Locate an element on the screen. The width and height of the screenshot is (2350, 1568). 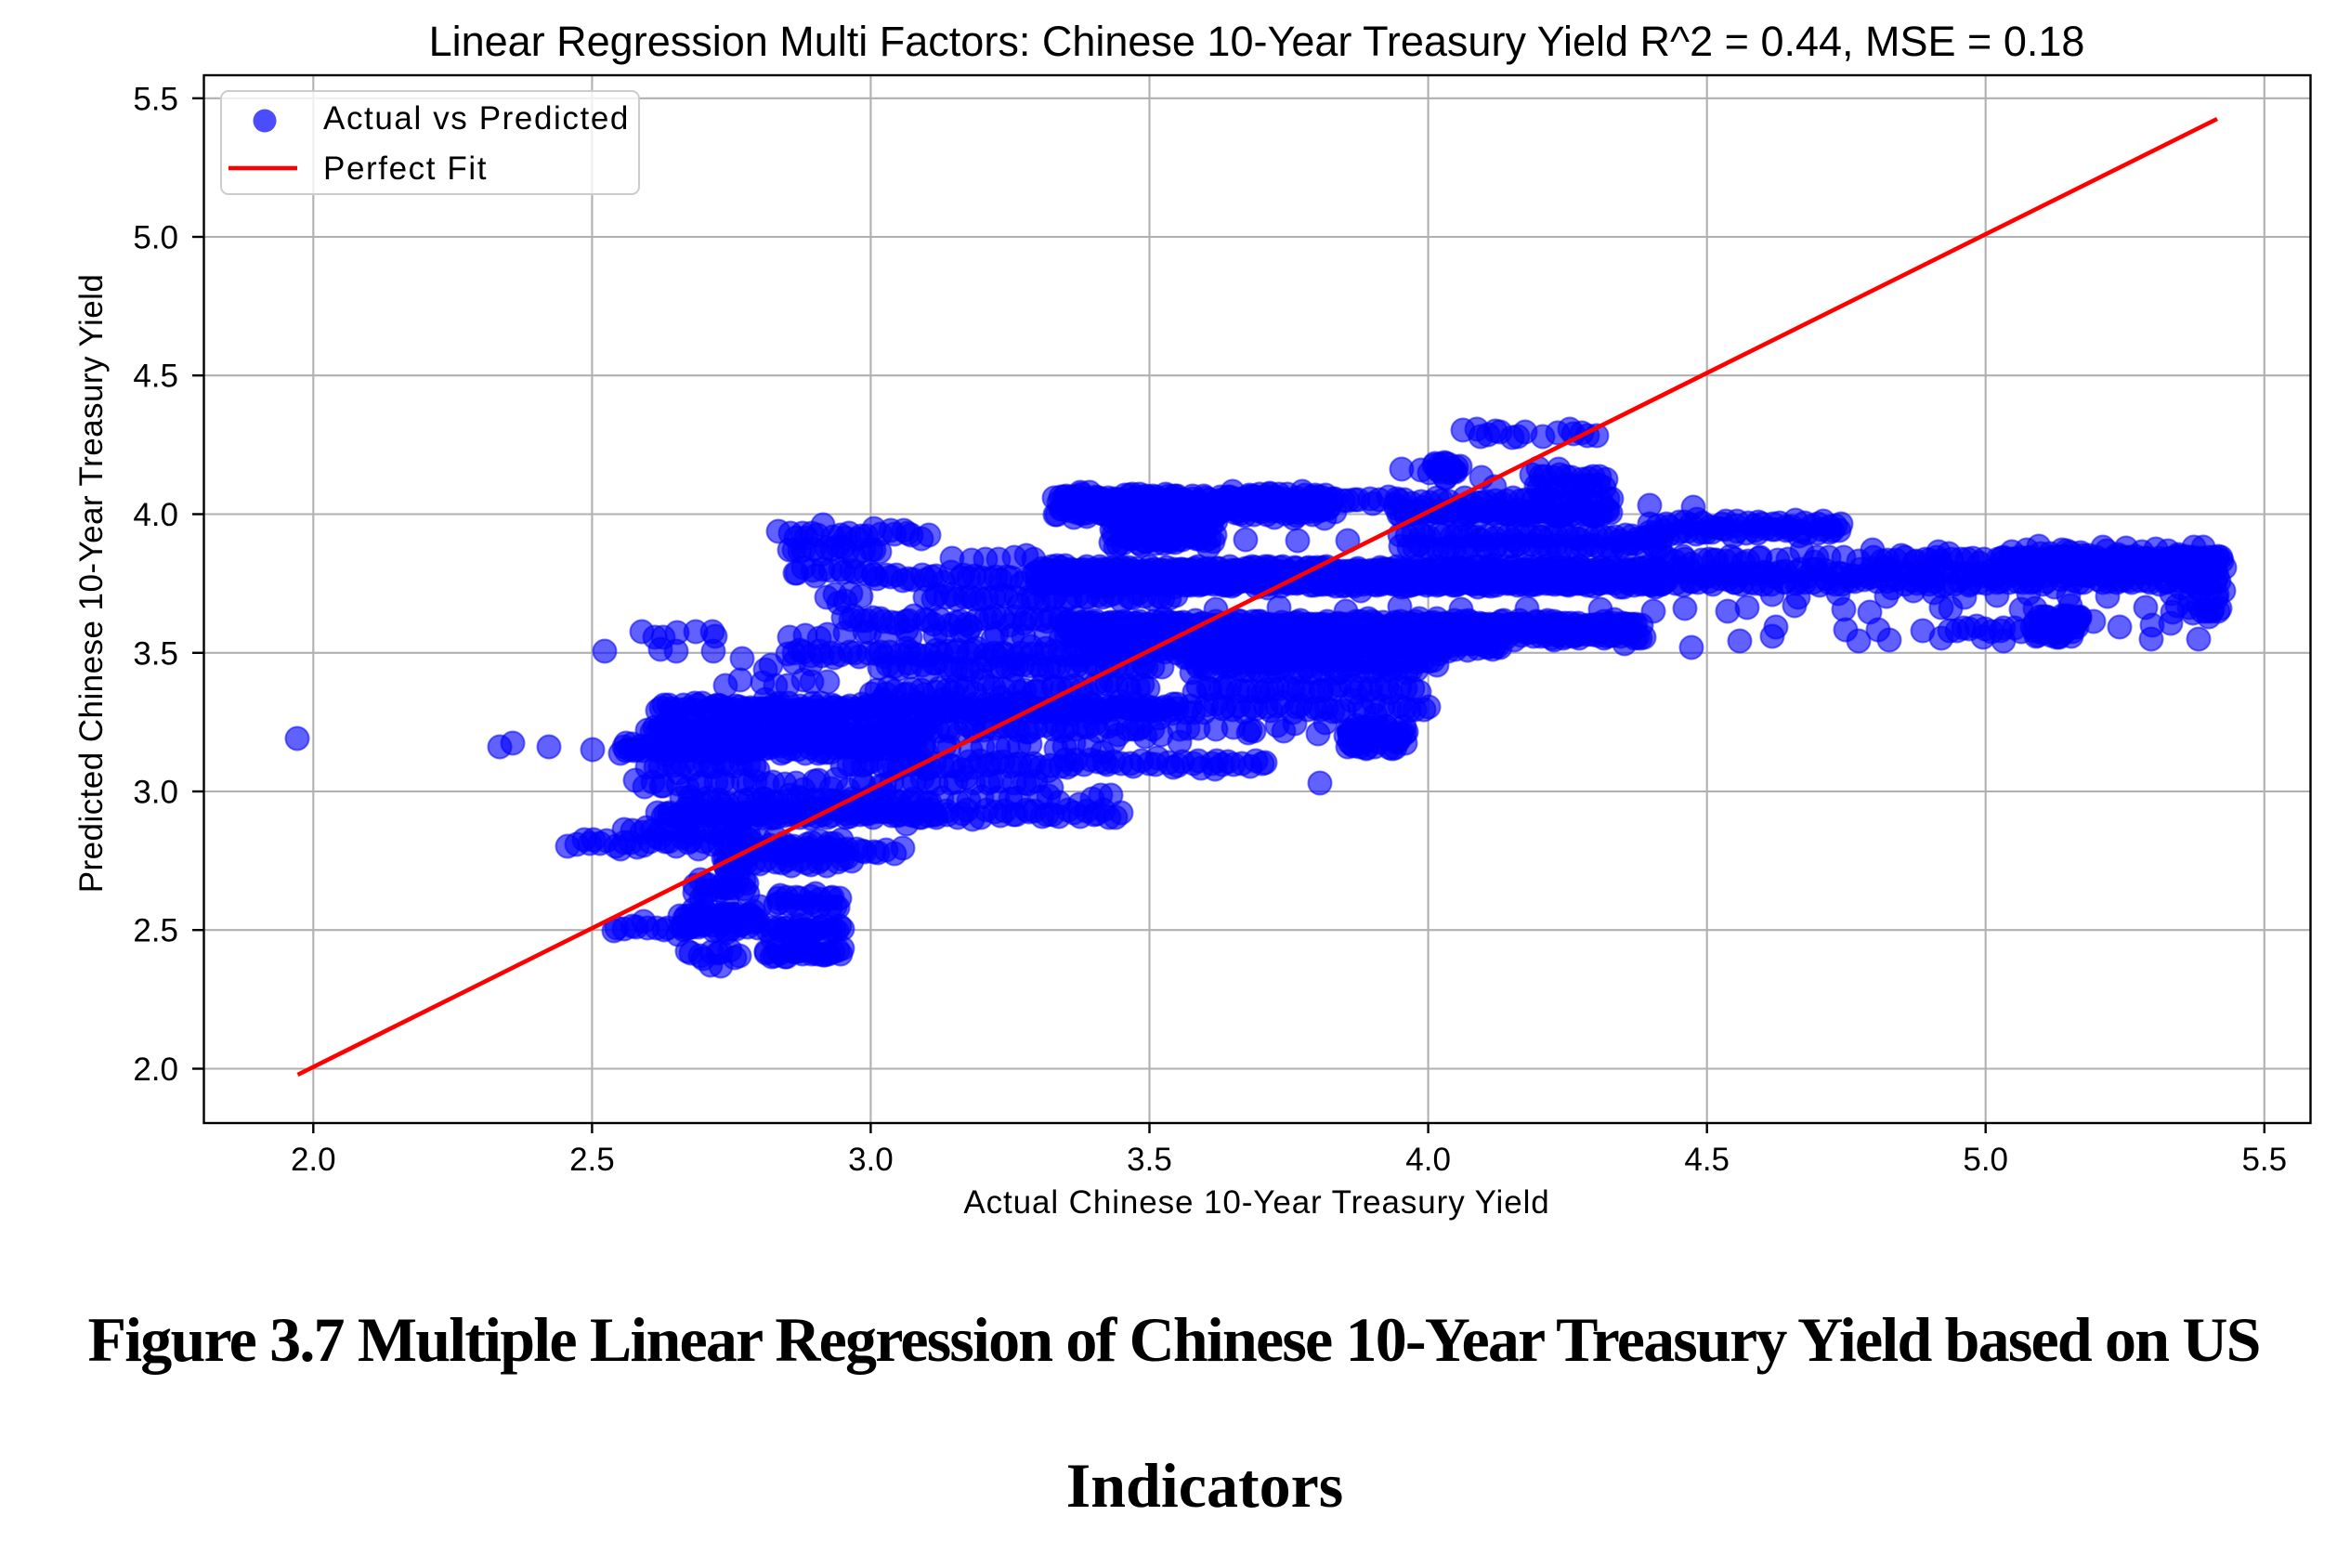
svg-text:Predicted Chinese 10-Year Trea: Predicted Chinese 10-Year Treasury Yield is located at coordinates (91, 584).